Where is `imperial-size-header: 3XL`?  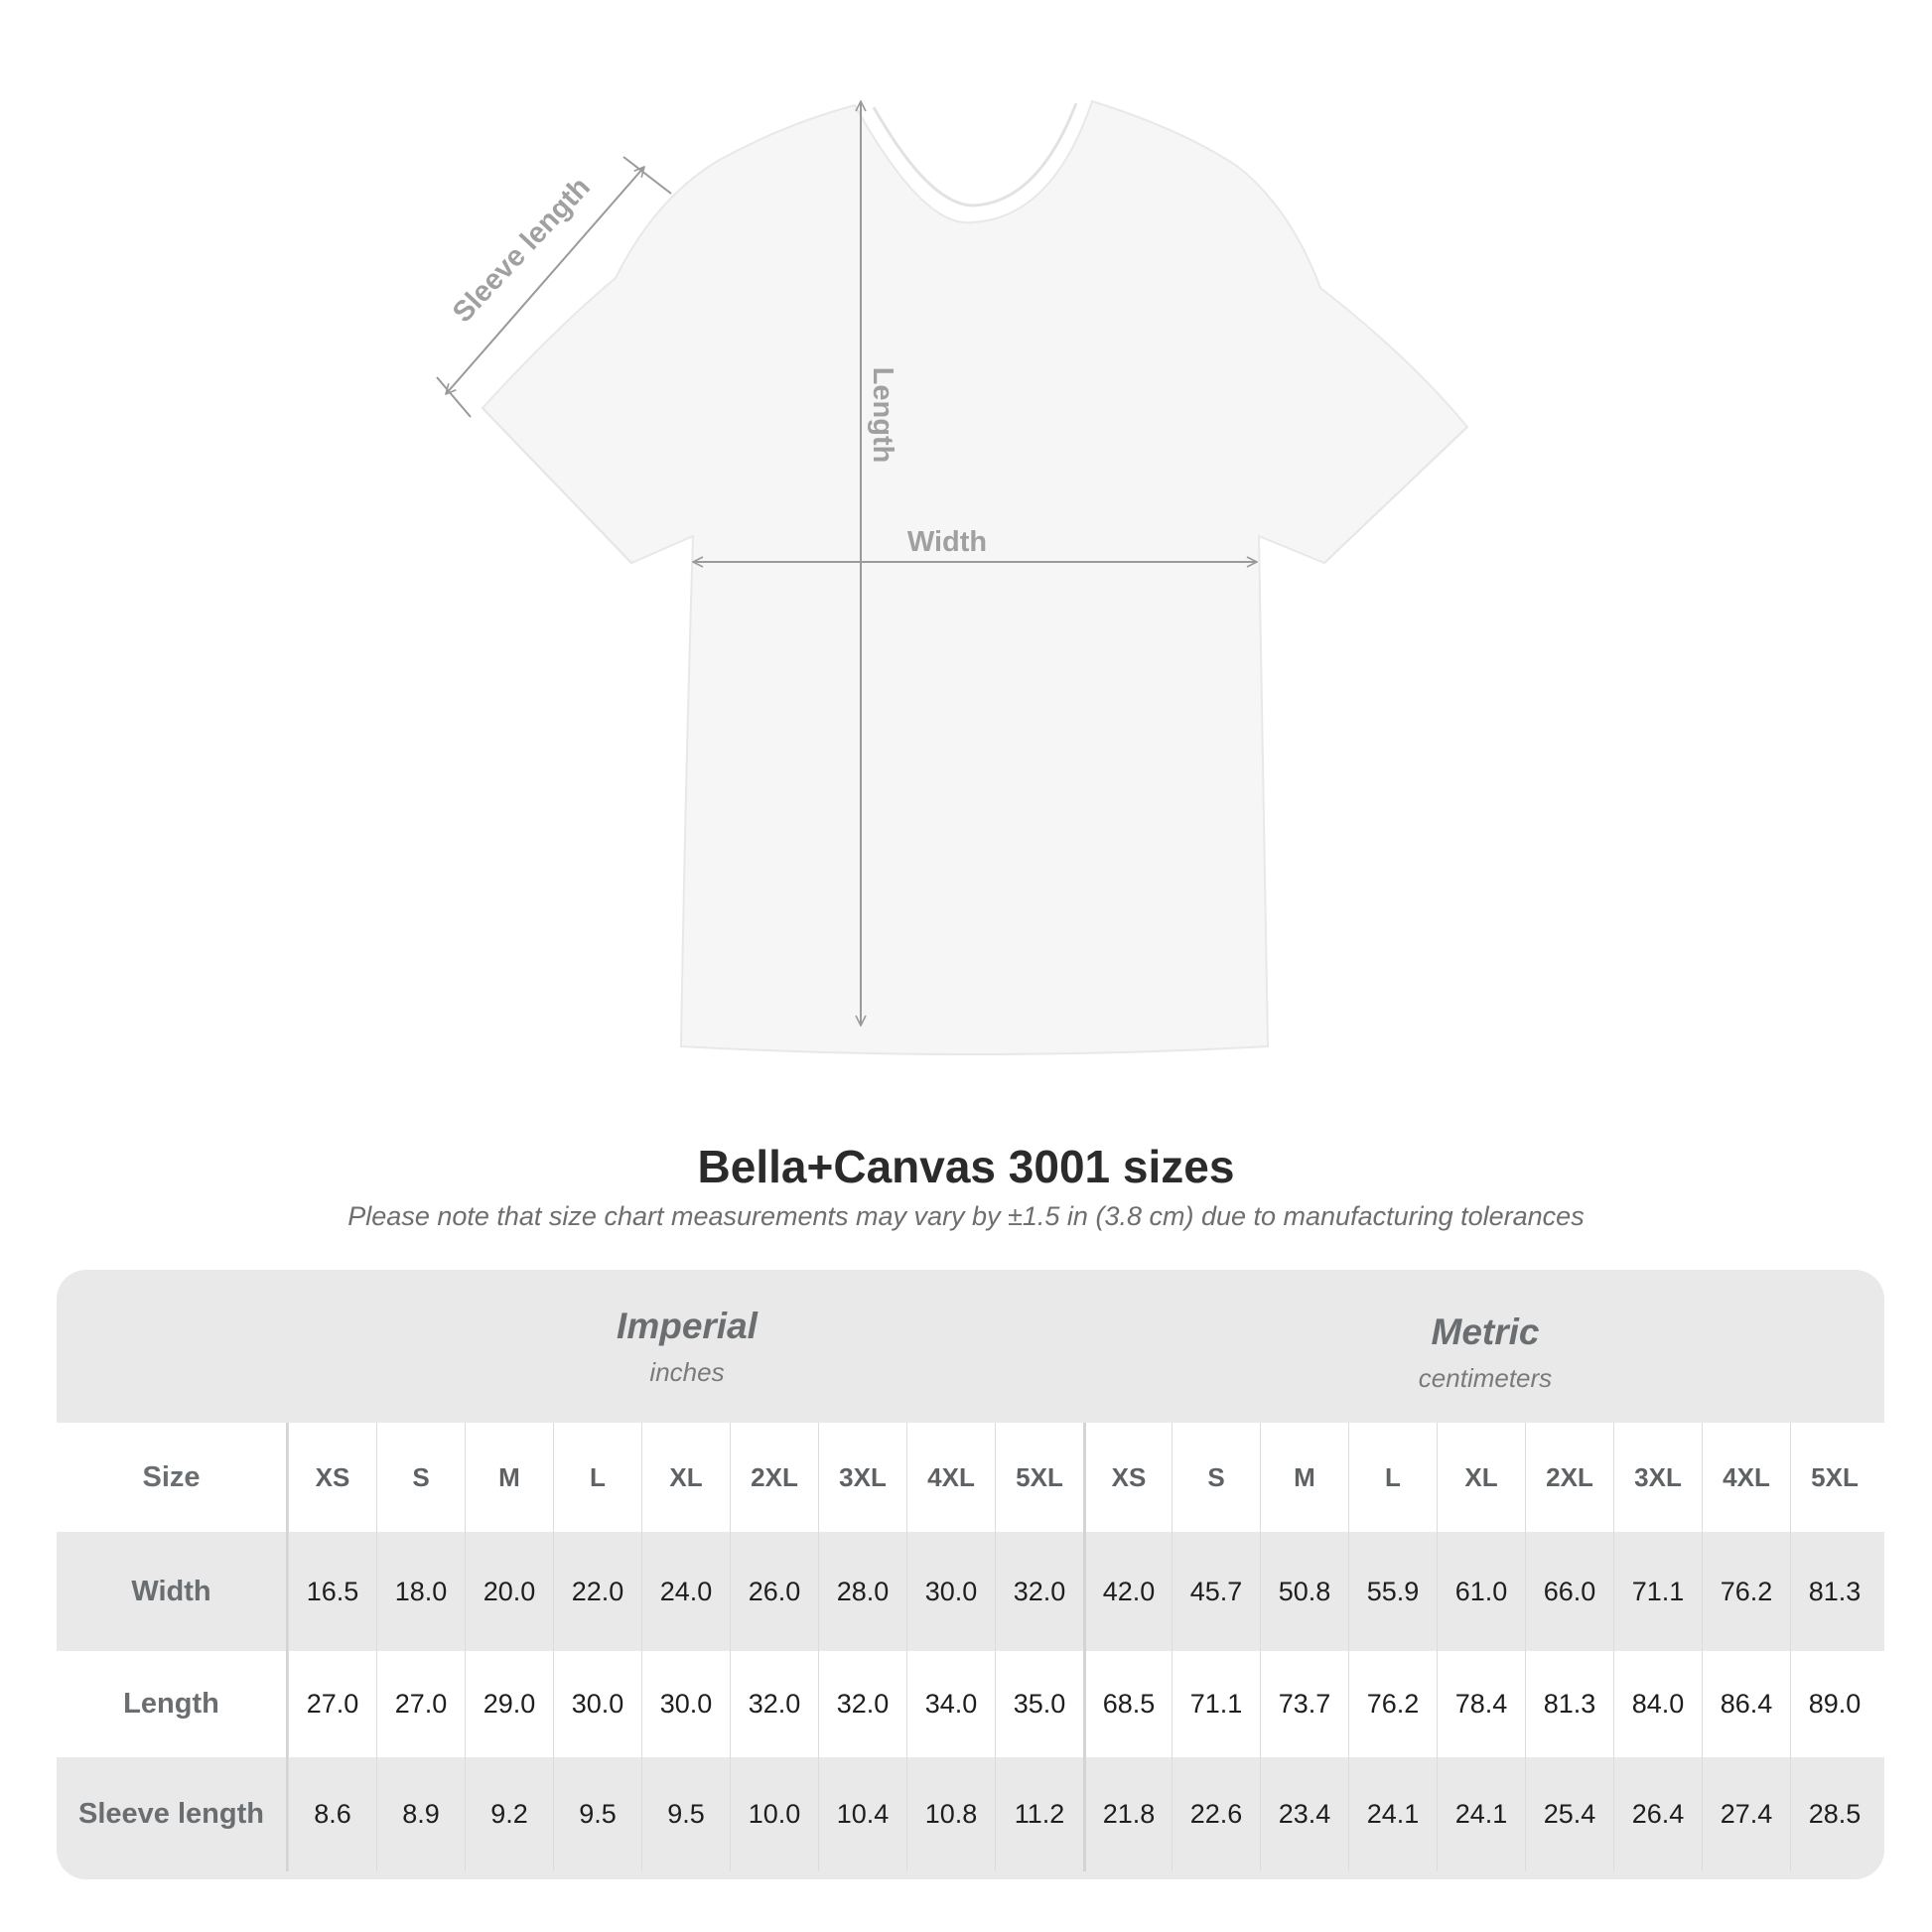
imperial-size-header: 3XL is located at coordinates (862, 1478).